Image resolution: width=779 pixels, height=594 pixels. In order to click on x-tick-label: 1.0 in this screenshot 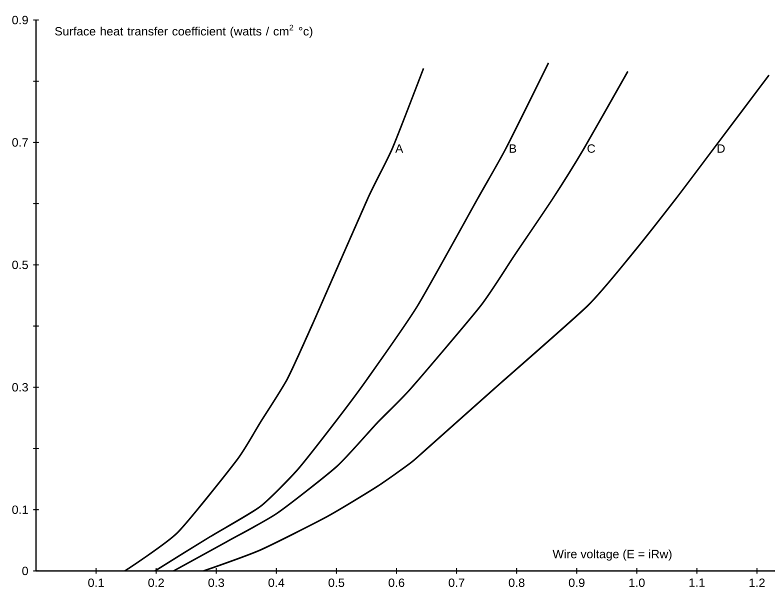, I will do `click(637, 582)`.